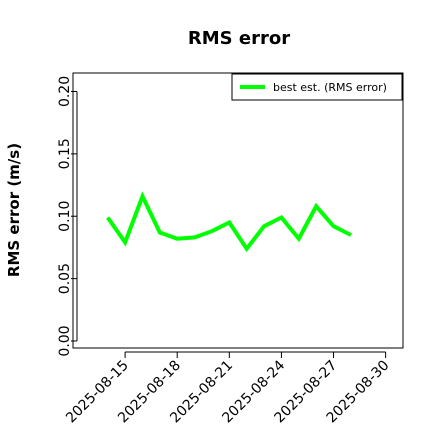 The height and width of the screenshot is (440, 440). I want to click on series-layer, so click(229, 222).